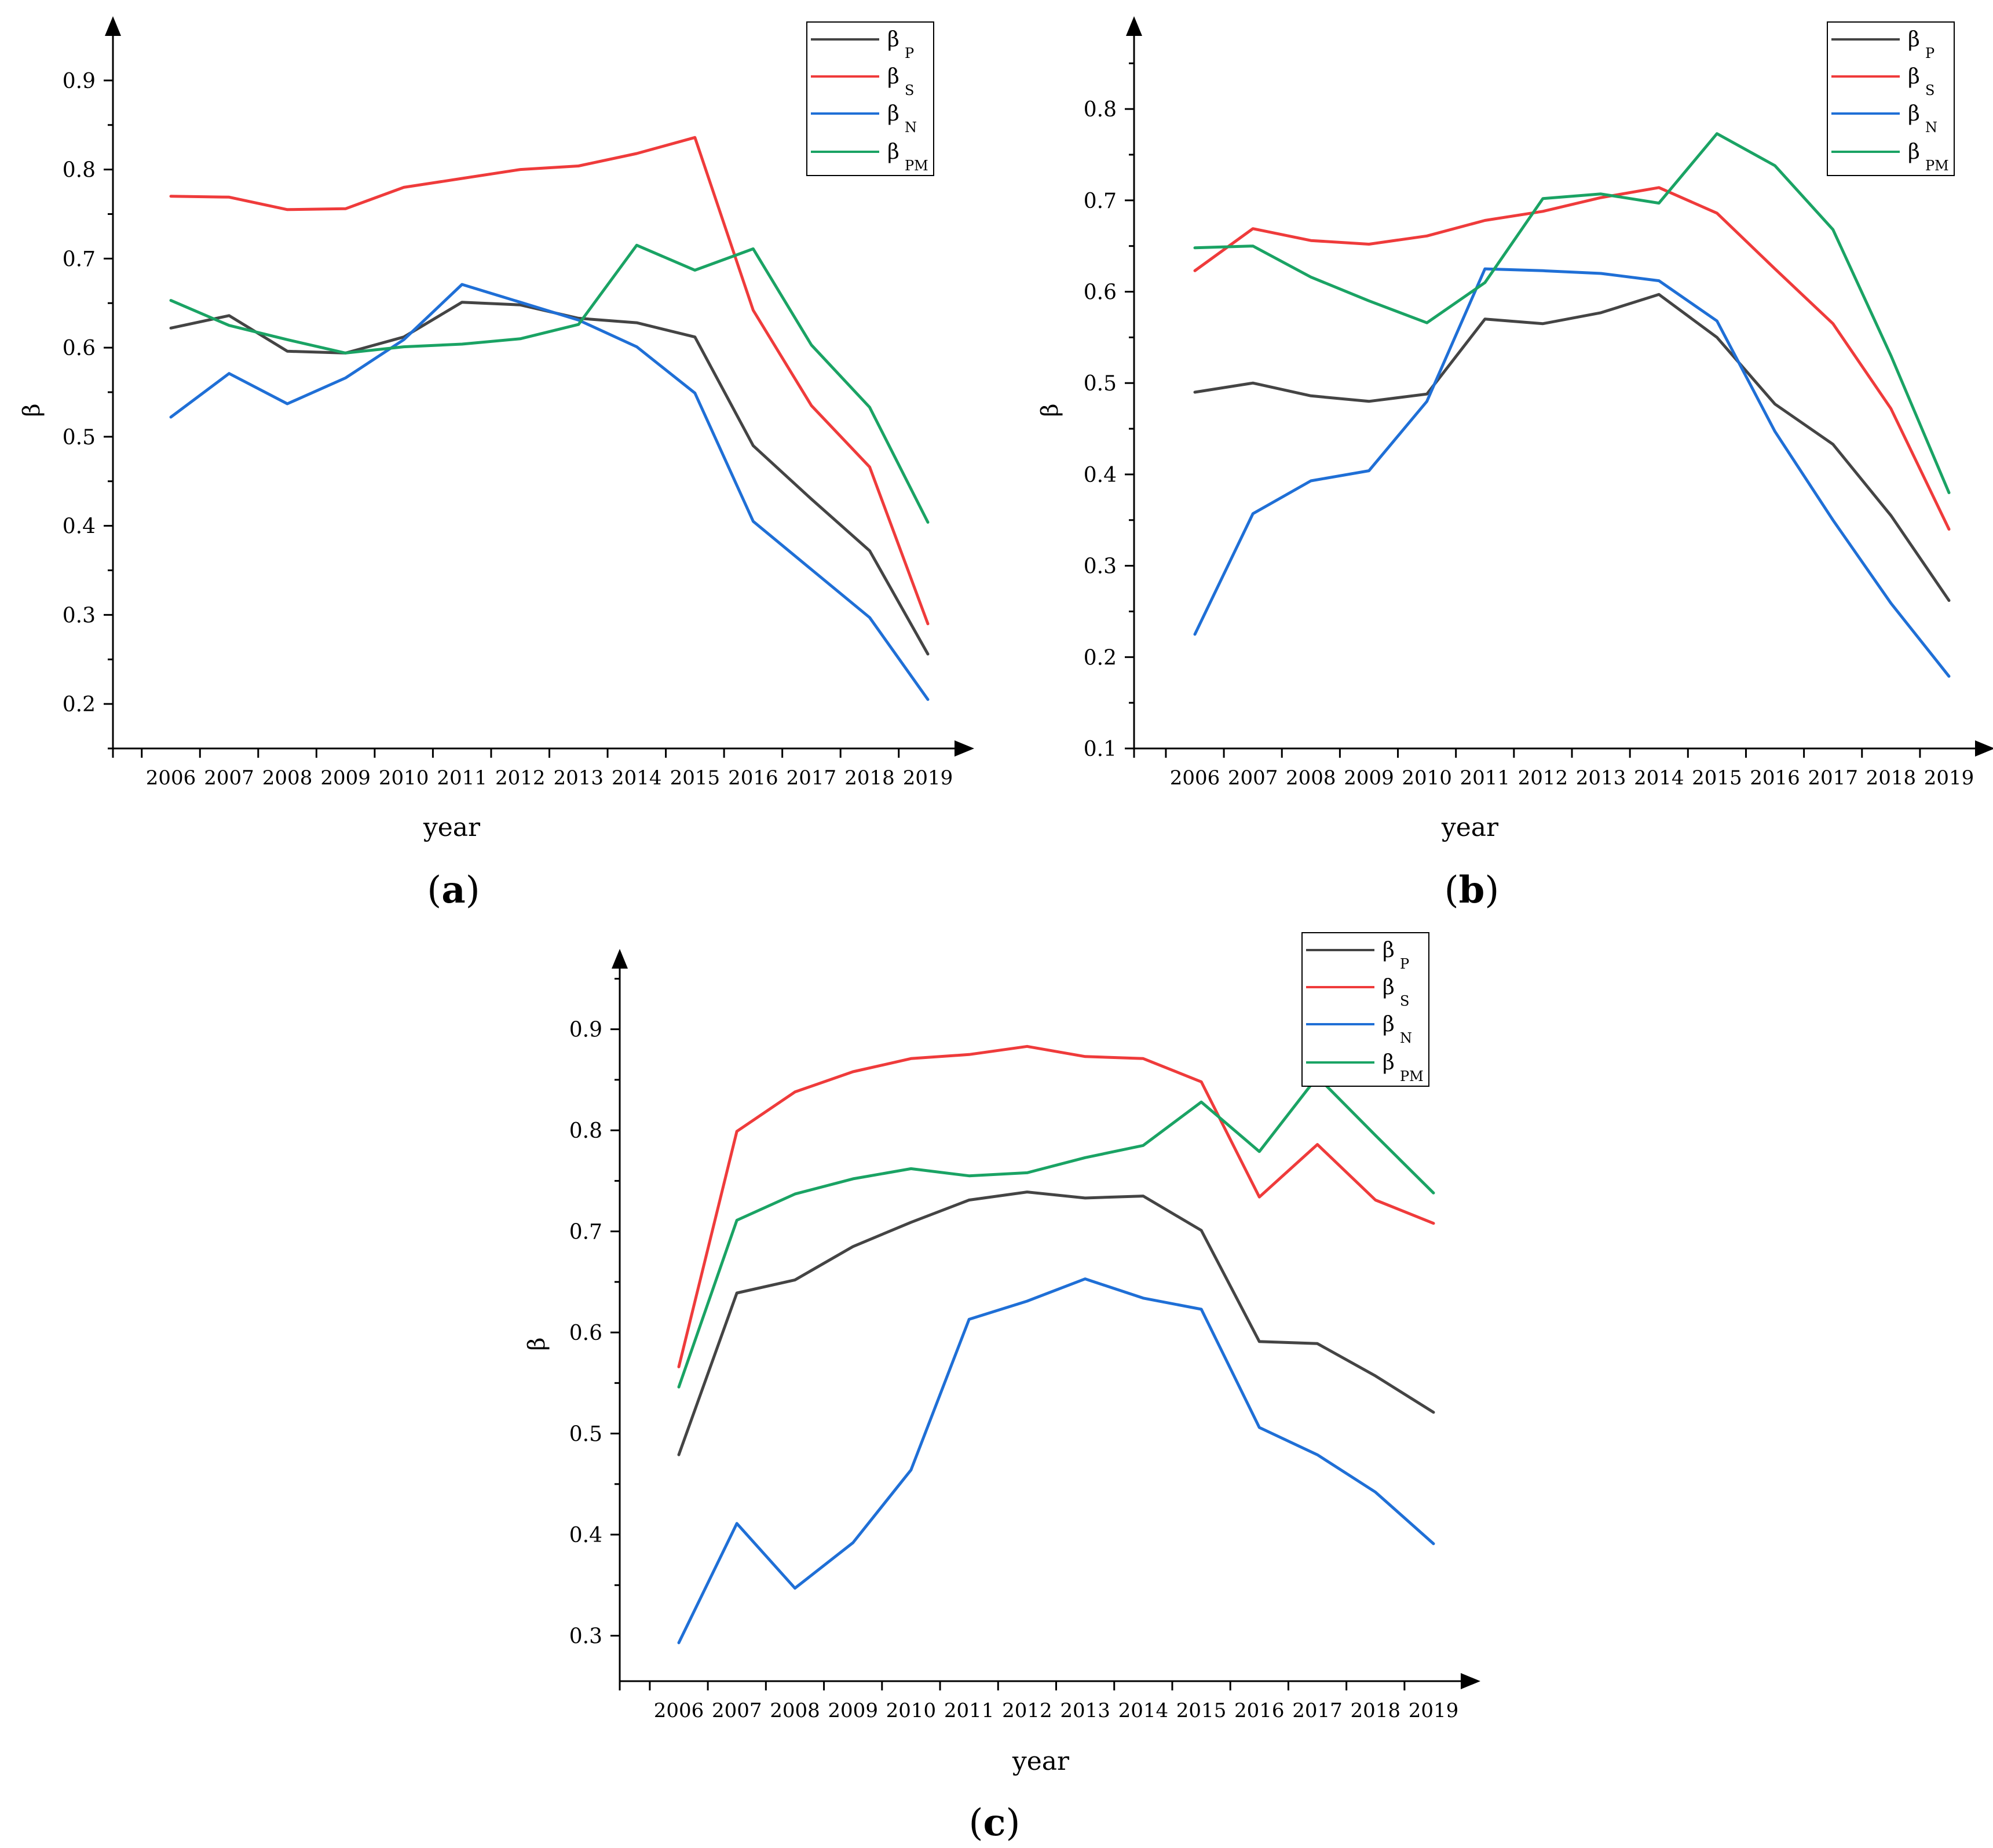 Image resolution: width=1993 pixels, height=1848 pixels. Describe the element at coordinates (1404, 1001) in the screenshot. I see `legend-sub-s: S` at that location.